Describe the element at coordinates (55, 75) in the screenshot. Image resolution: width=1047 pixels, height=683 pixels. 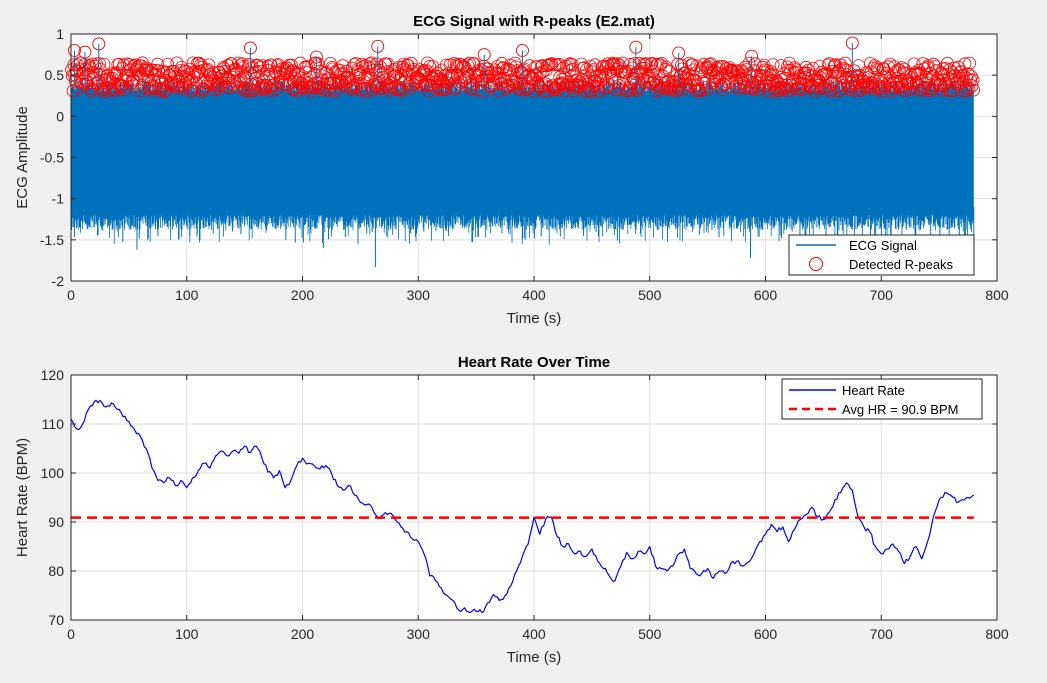
I see `ecg-y-tick-label: 0.5` at that location.